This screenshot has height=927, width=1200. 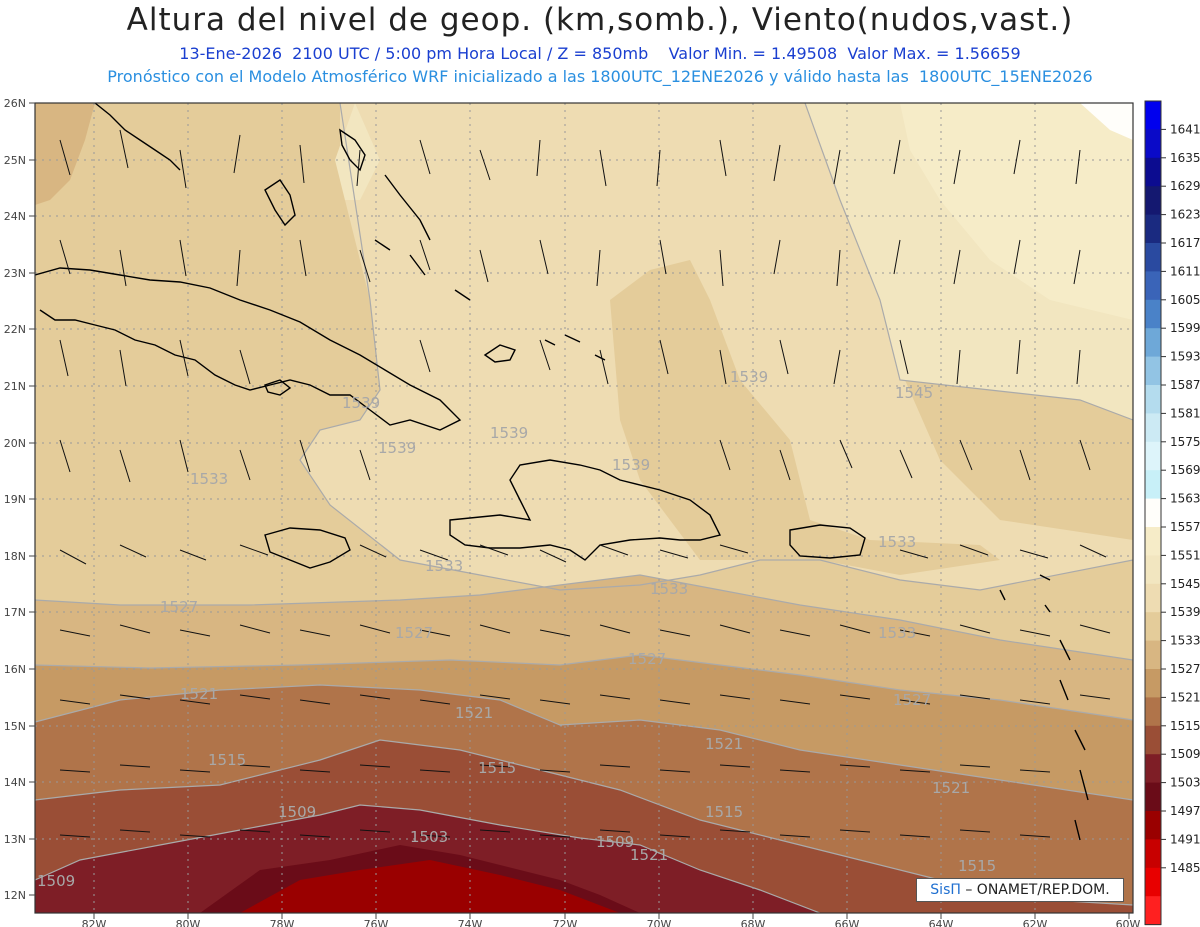 I want to click on colorbar-label: 1593, so click(x=1185, y=357).